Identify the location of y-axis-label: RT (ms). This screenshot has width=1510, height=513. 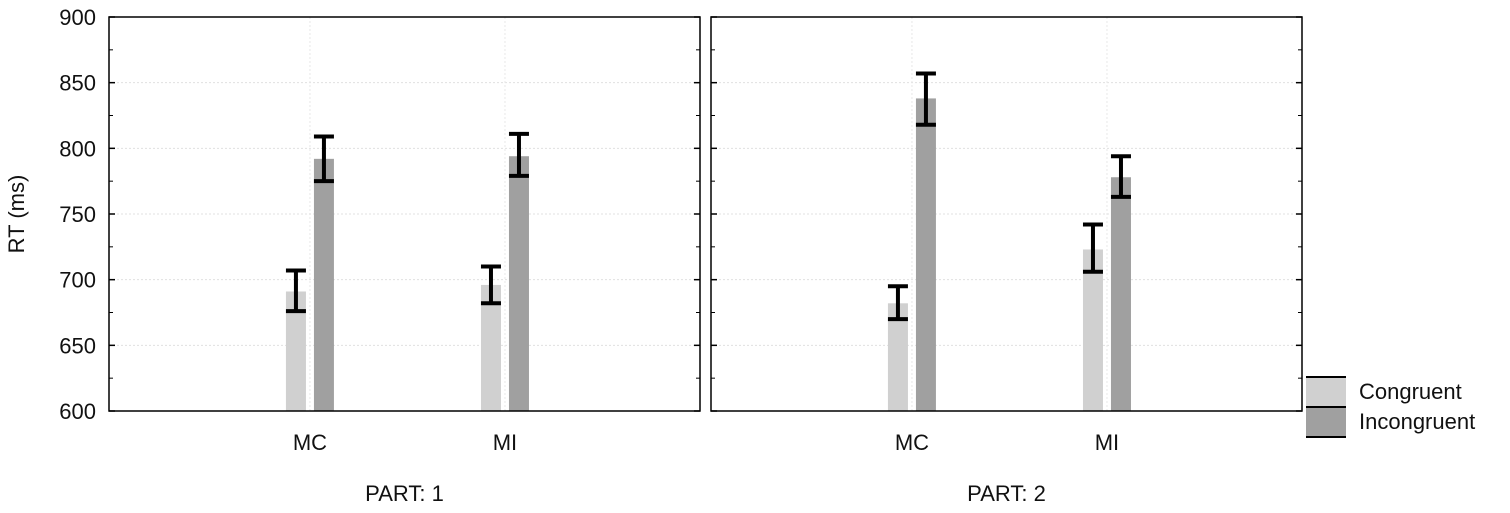
(16, 214).